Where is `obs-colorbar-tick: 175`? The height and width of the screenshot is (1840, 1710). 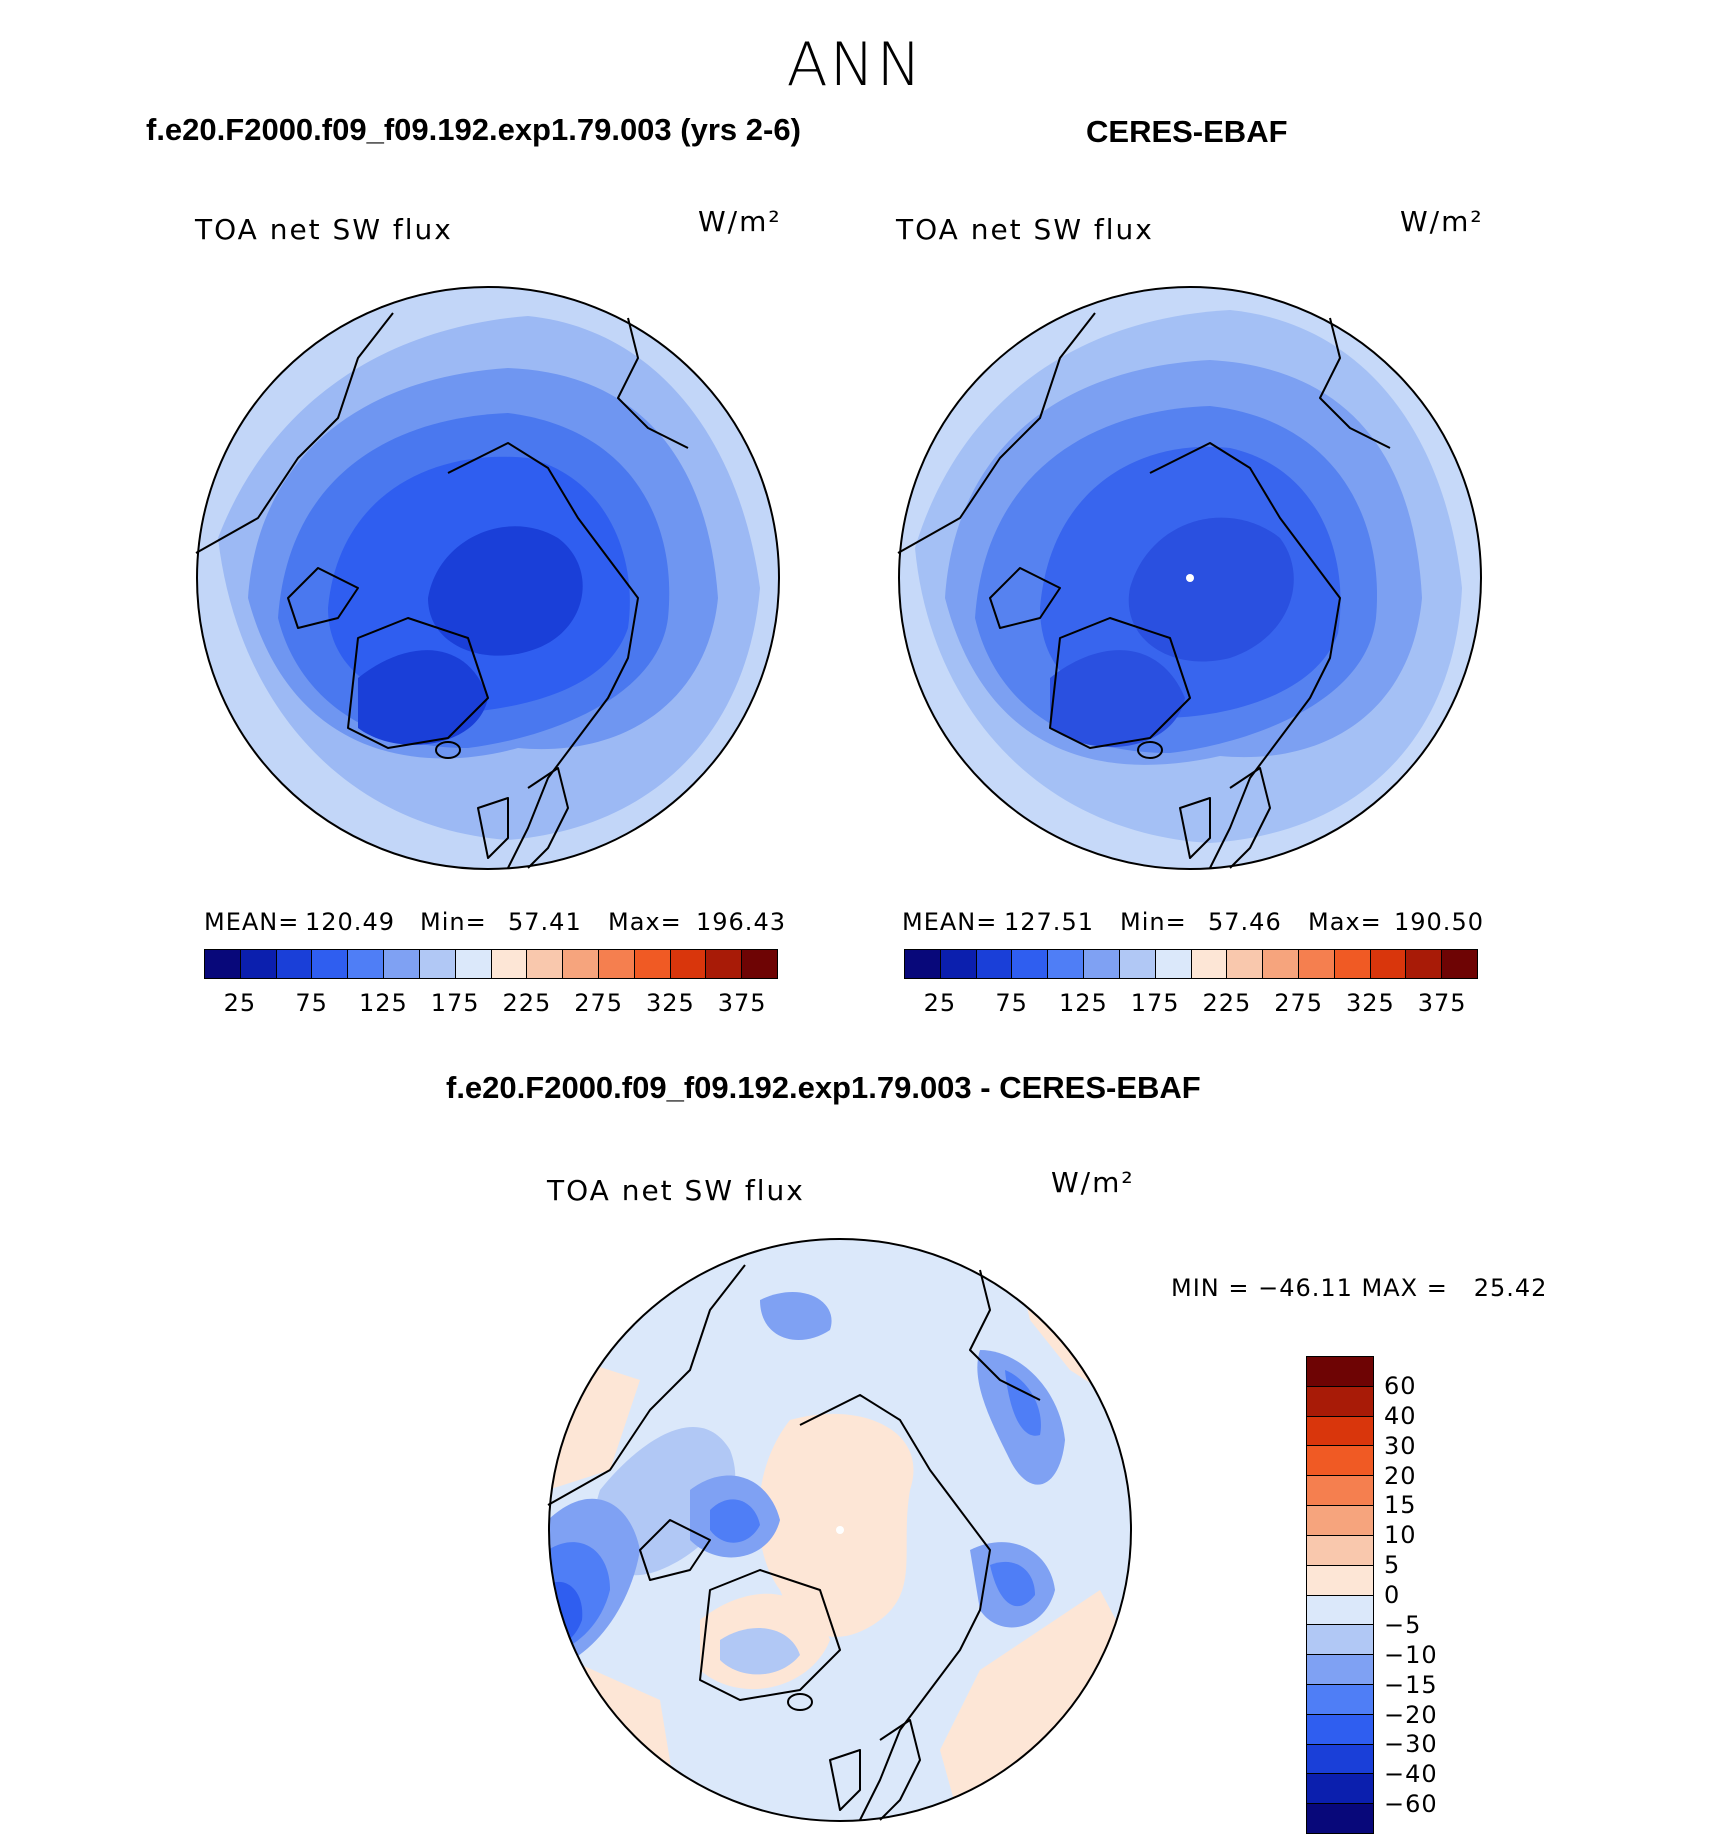 obs-colorbar-tick: 175 is located at coordinates (1155, 1003).